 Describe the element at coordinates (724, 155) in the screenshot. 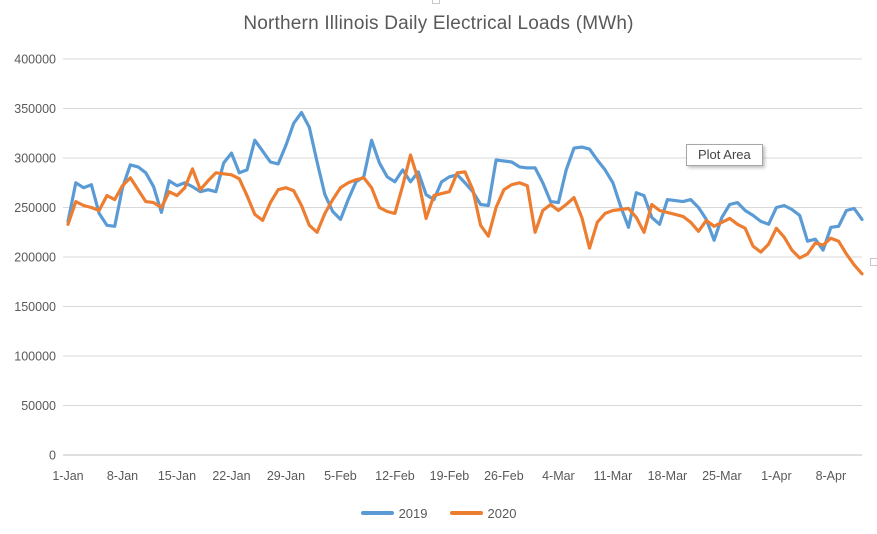

I see `plot-area-tooltip: Plot Area` at that location.